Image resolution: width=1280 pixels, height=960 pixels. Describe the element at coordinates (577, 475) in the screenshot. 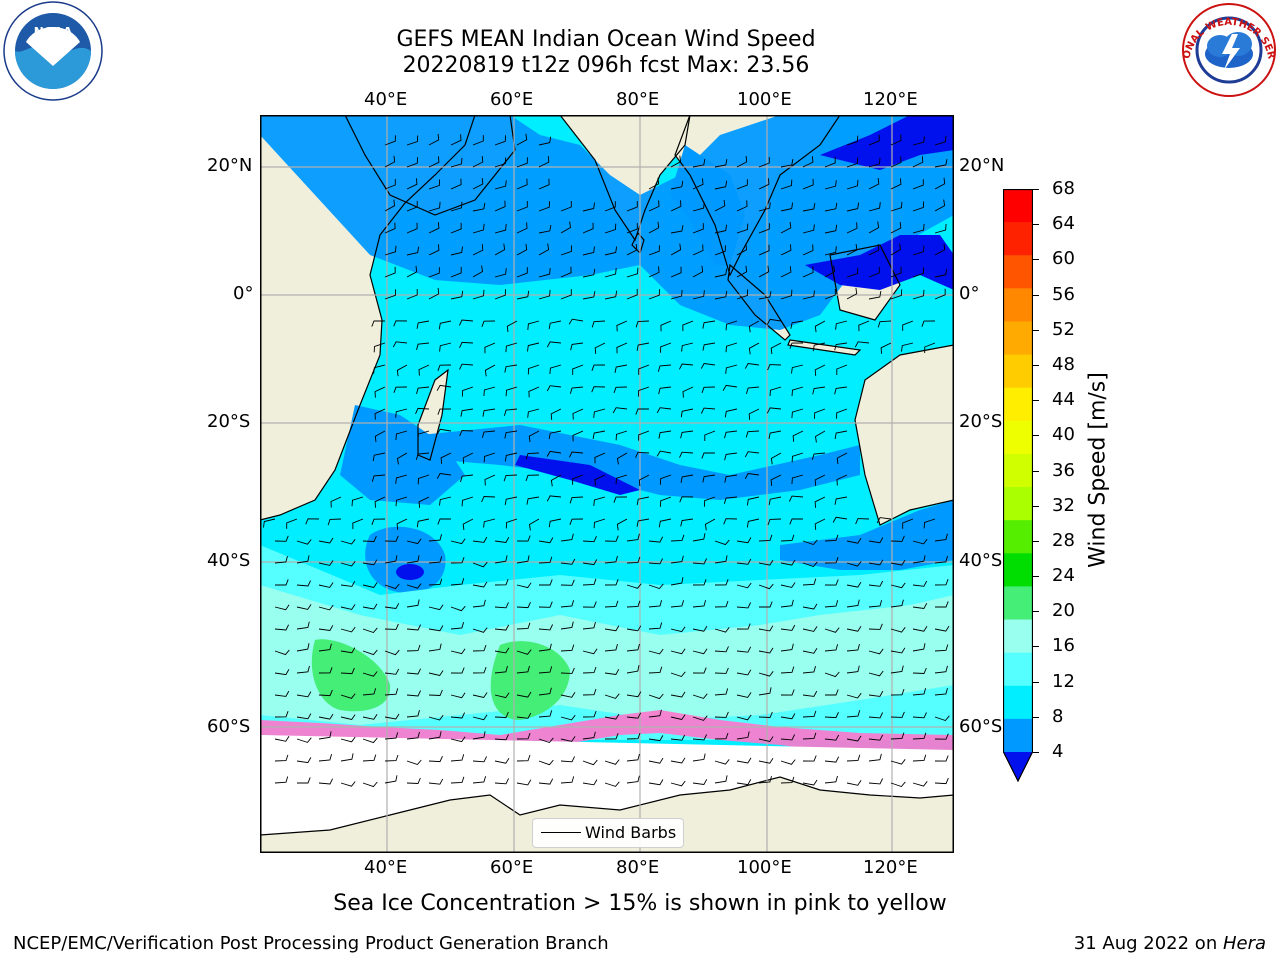

I see `very-low-wind-center` at that location.